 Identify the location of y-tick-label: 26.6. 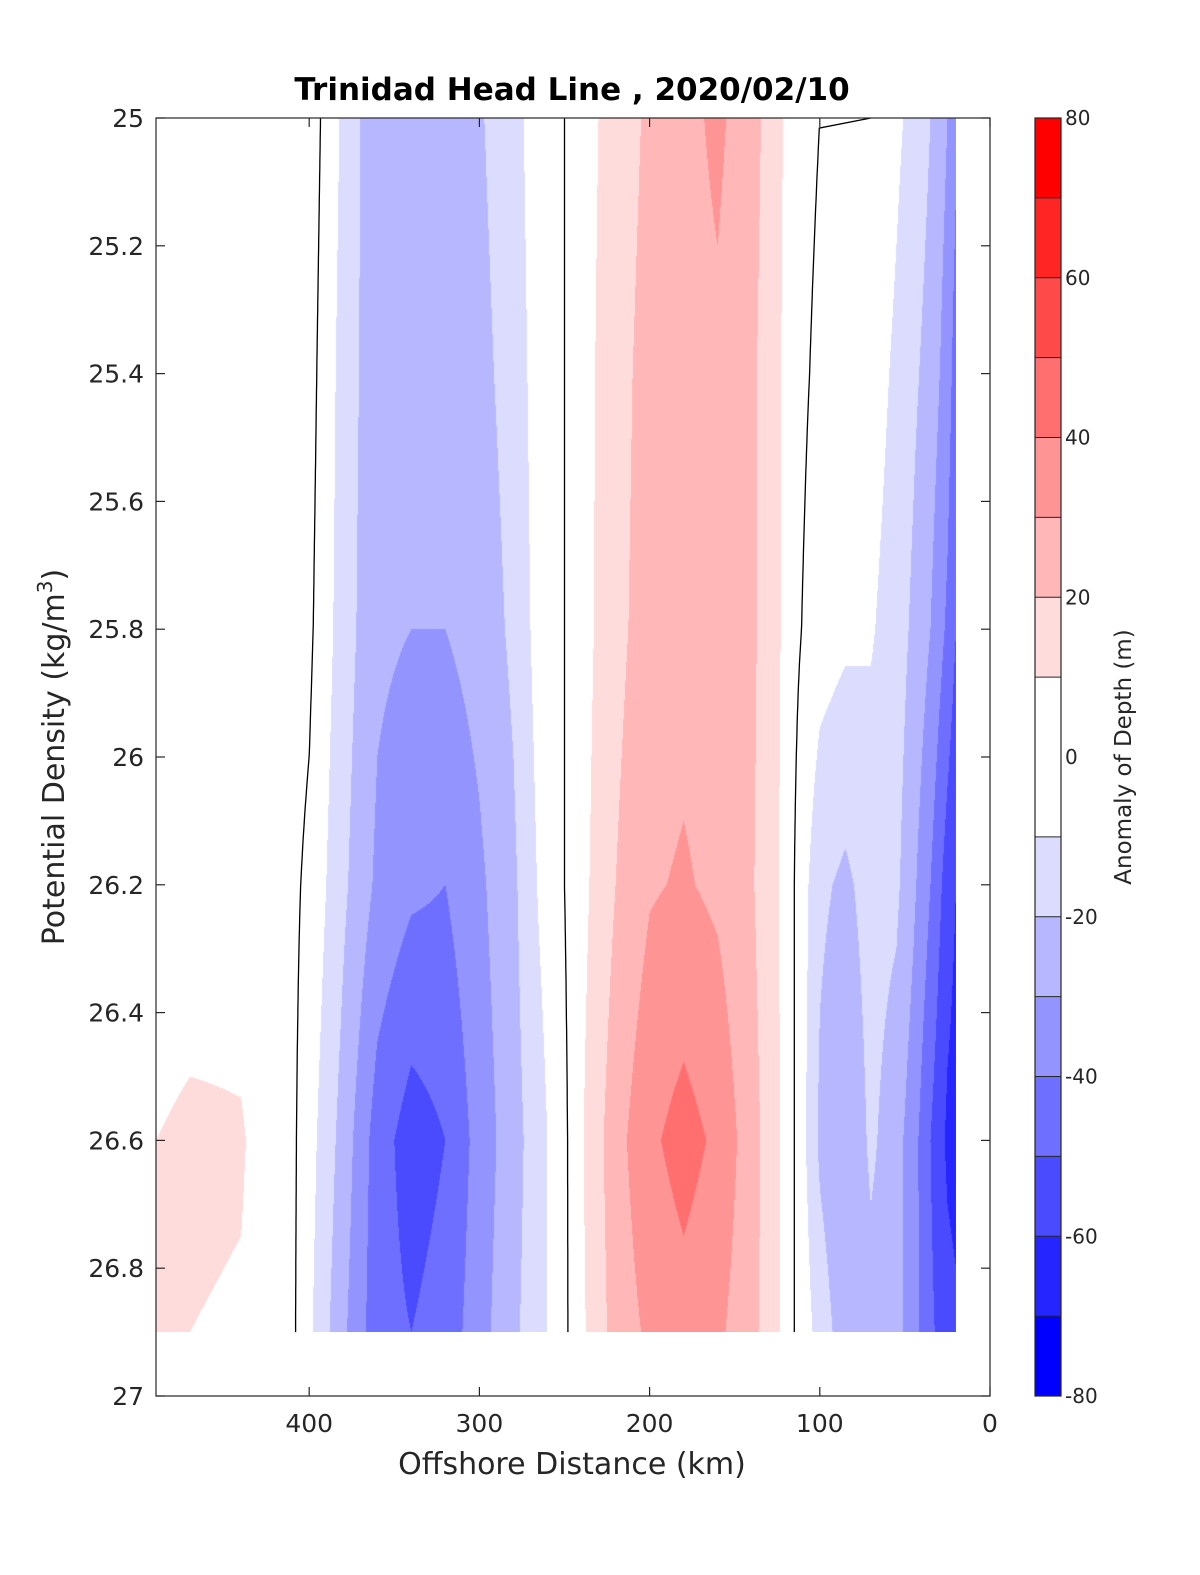
(116, 1140).